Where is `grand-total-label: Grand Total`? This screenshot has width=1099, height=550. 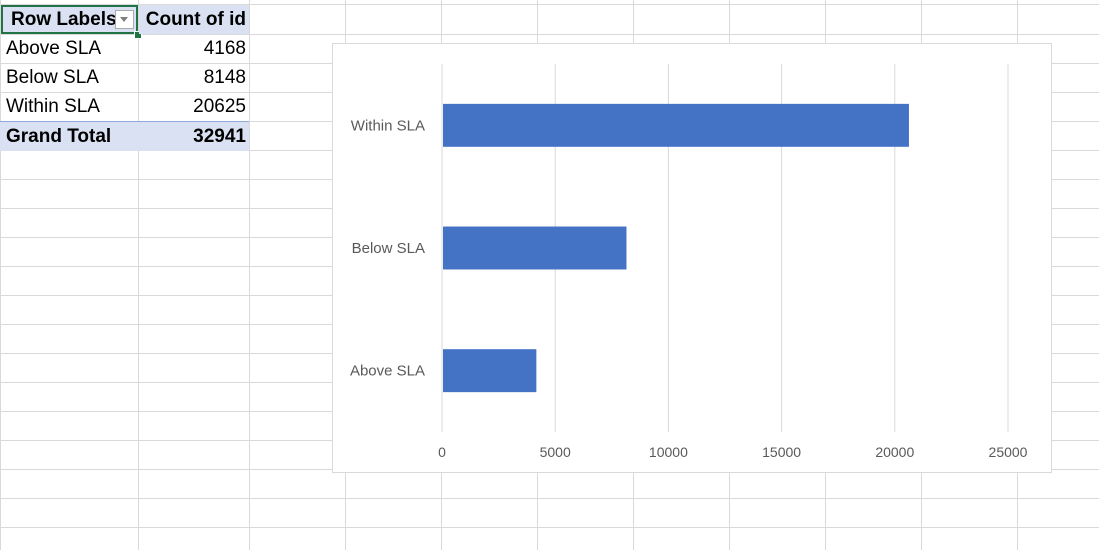
grand-total-label: Grand Total is located at coordinates (69, 136).